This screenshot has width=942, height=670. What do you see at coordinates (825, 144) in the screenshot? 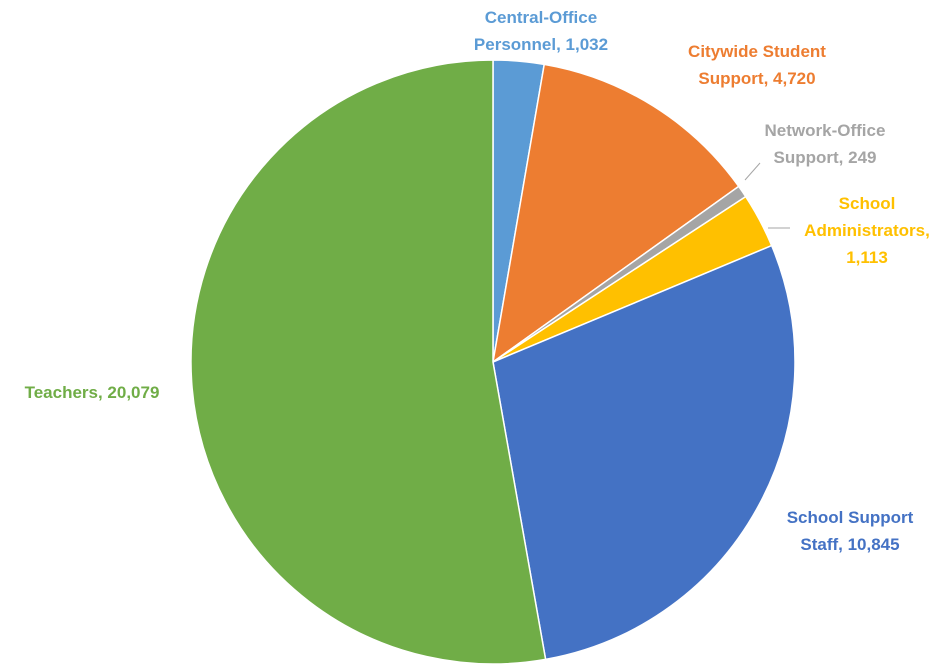
I see `slice-label: Network-Office Support, 249` at bounding box center [825, 144].